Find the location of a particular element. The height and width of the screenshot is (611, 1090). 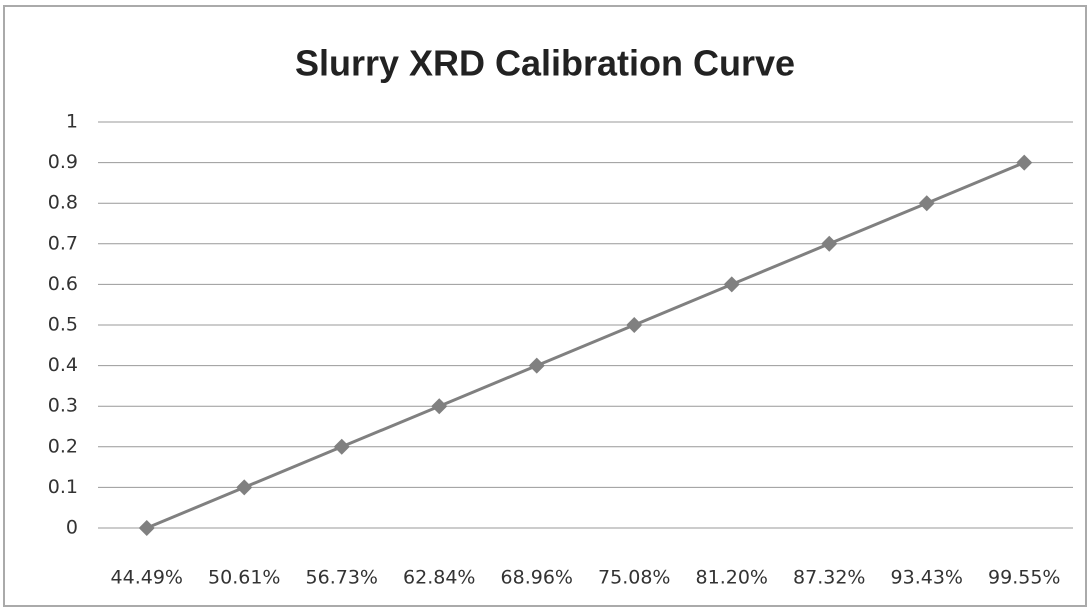

x-tick-label: 75.08% is located at coordinates (634, 578).